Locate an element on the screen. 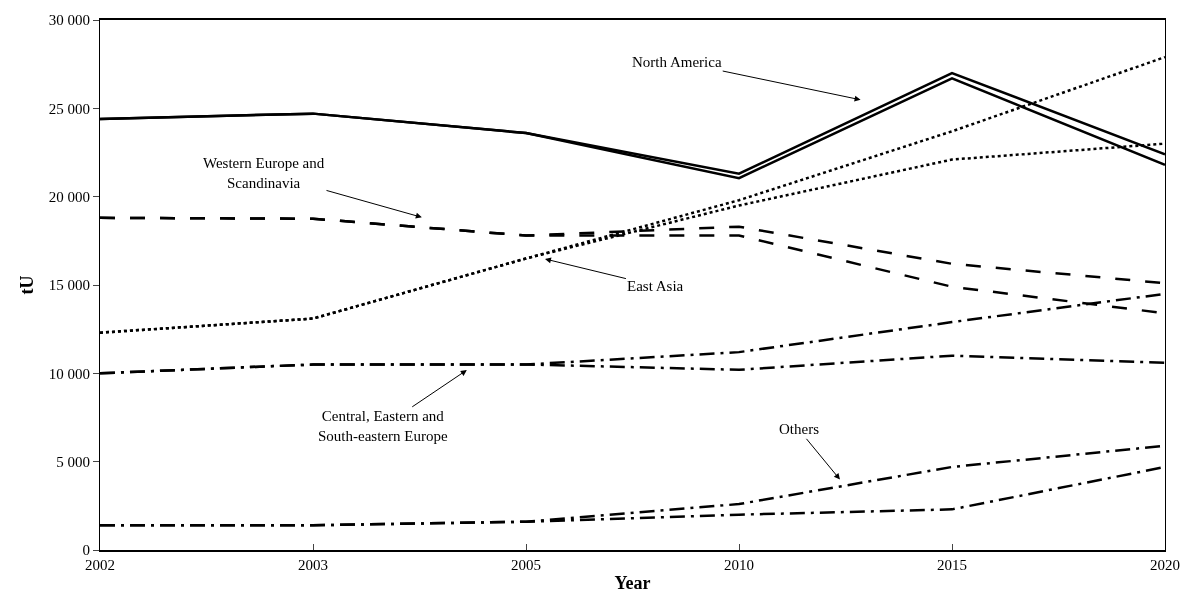 The width and height of the screenshot is (1195, 615). x-tick-label: 2020 is located at coordinates (1165, 564).